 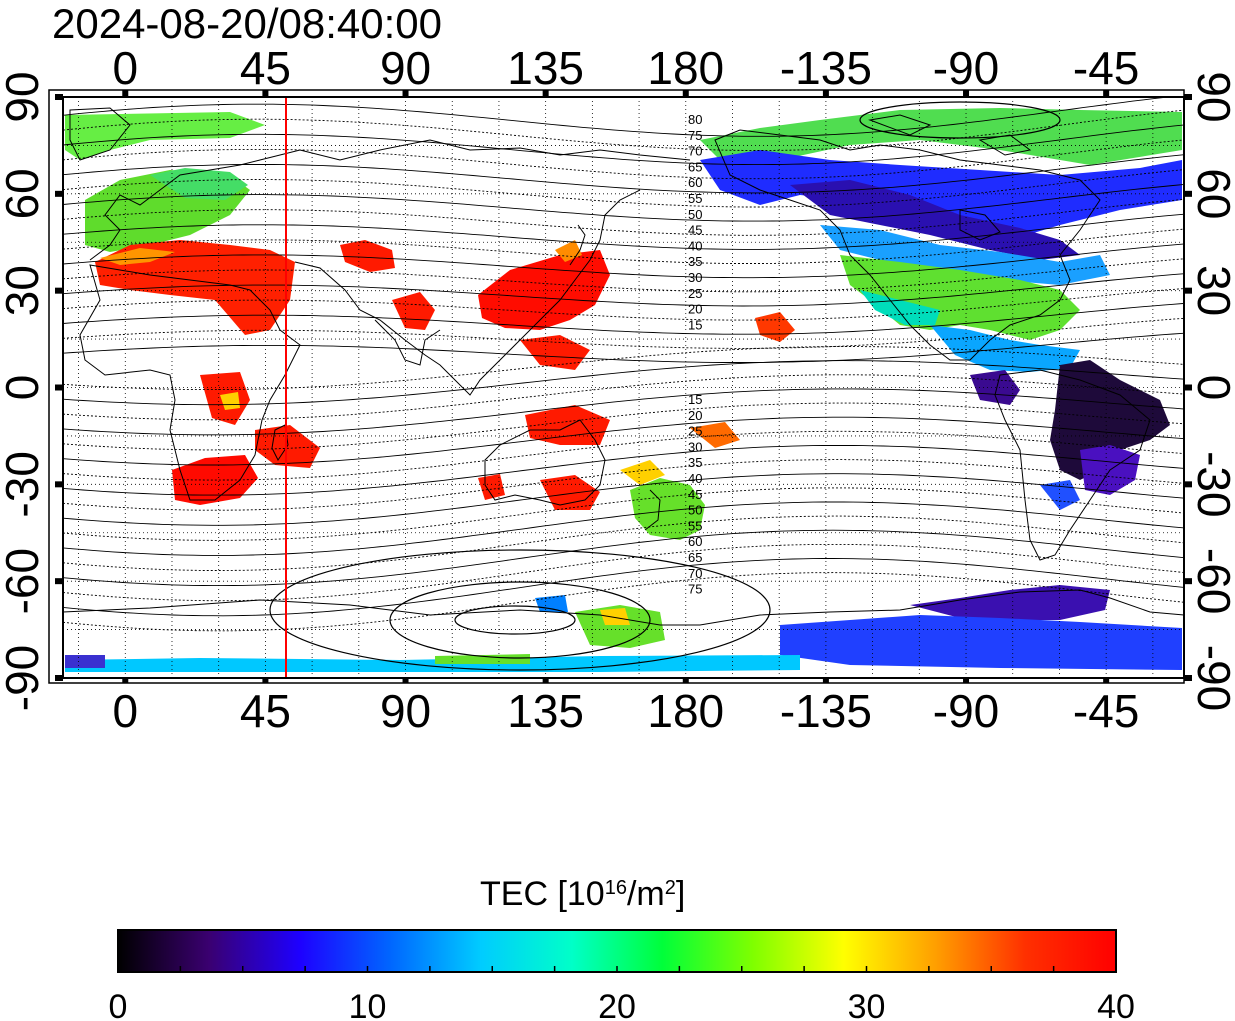 What do you see at coordinates (826, 68) in the screenshot?
I see `lon-tick-label: -135` at bounding box center [826, 68].